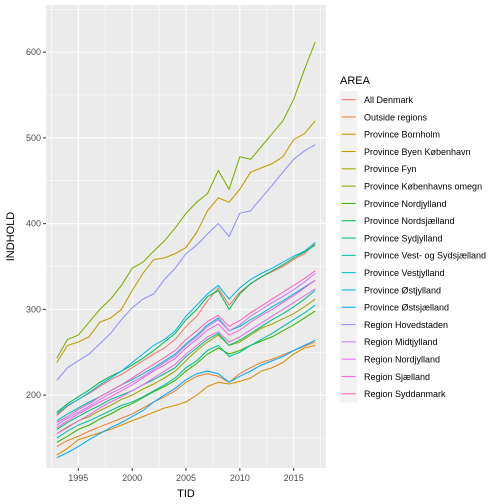 Image resolution: width=504 pixels, height=504 pixels. Describe the element at coordinates (186, 494) in the screenshot. I see `x-axis-title: TID` at that location.